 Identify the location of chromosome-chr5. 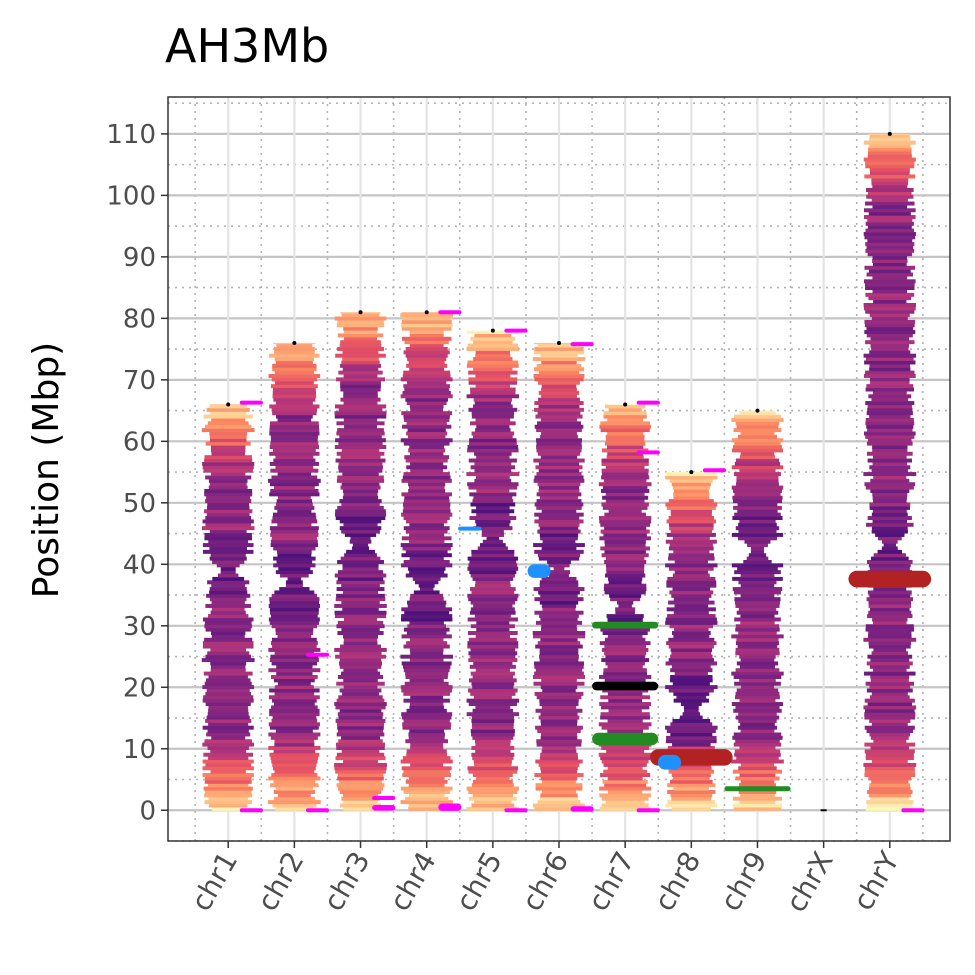
(493, 569).